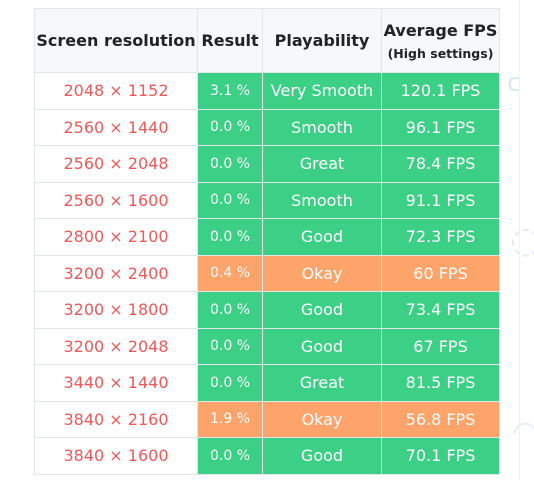 Image resolution: width=534 pixels, height=480 pixels. Describe the element at coordinates (322, 40) in the screenshot. I see `header-playability: Playability` at that location.